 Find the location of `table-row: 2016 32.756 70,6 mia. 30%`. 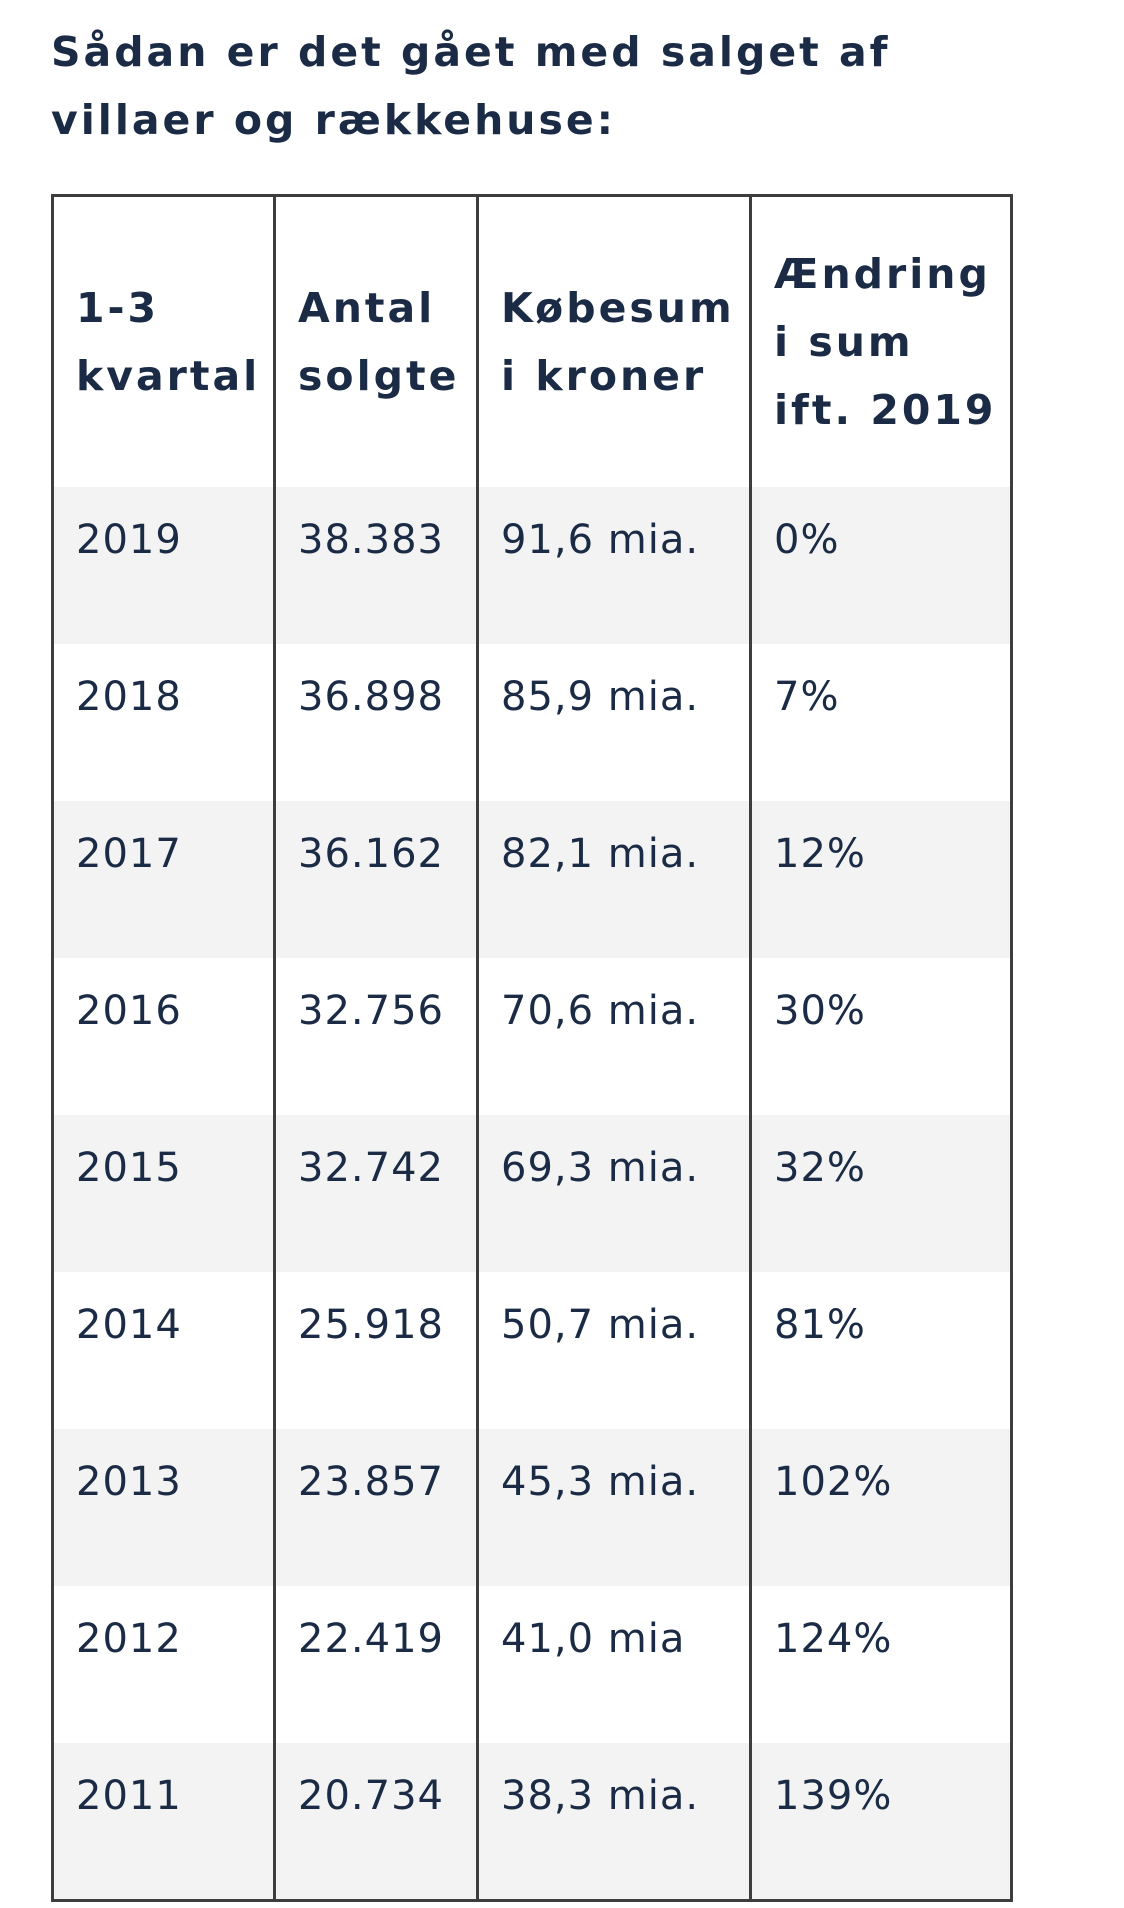

table-row: 2016 32.756 70,6 mia. 30% is located at coordinates (532, 1036).